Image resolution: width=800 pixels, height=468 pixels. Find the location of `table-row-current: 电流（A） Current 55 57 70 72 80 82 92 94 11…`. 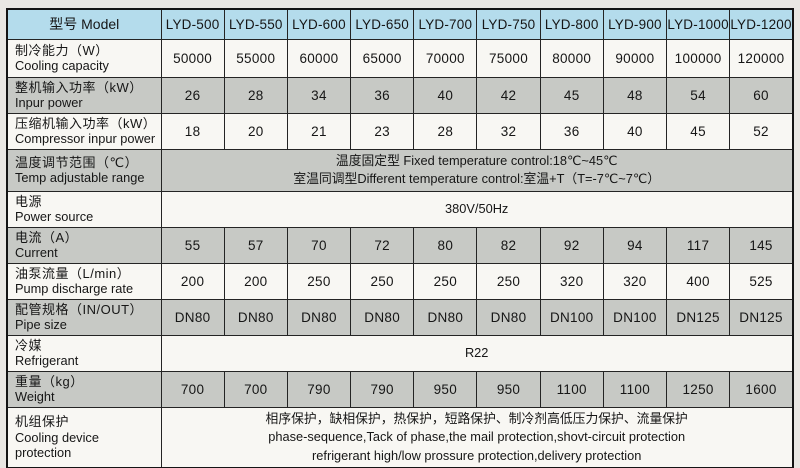

table-row-current: 电流（A） Current 55 57 70 72 80 82 92 94 11… is located at coordinates (400, 245).